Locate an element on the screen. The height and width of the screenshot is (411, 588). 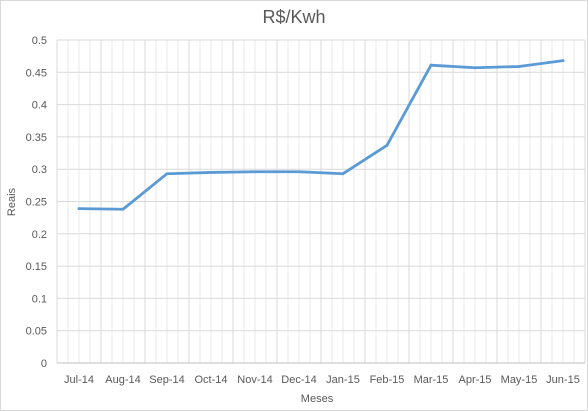
y-tick-label: 0.1 is located at coordinates (39, 299).